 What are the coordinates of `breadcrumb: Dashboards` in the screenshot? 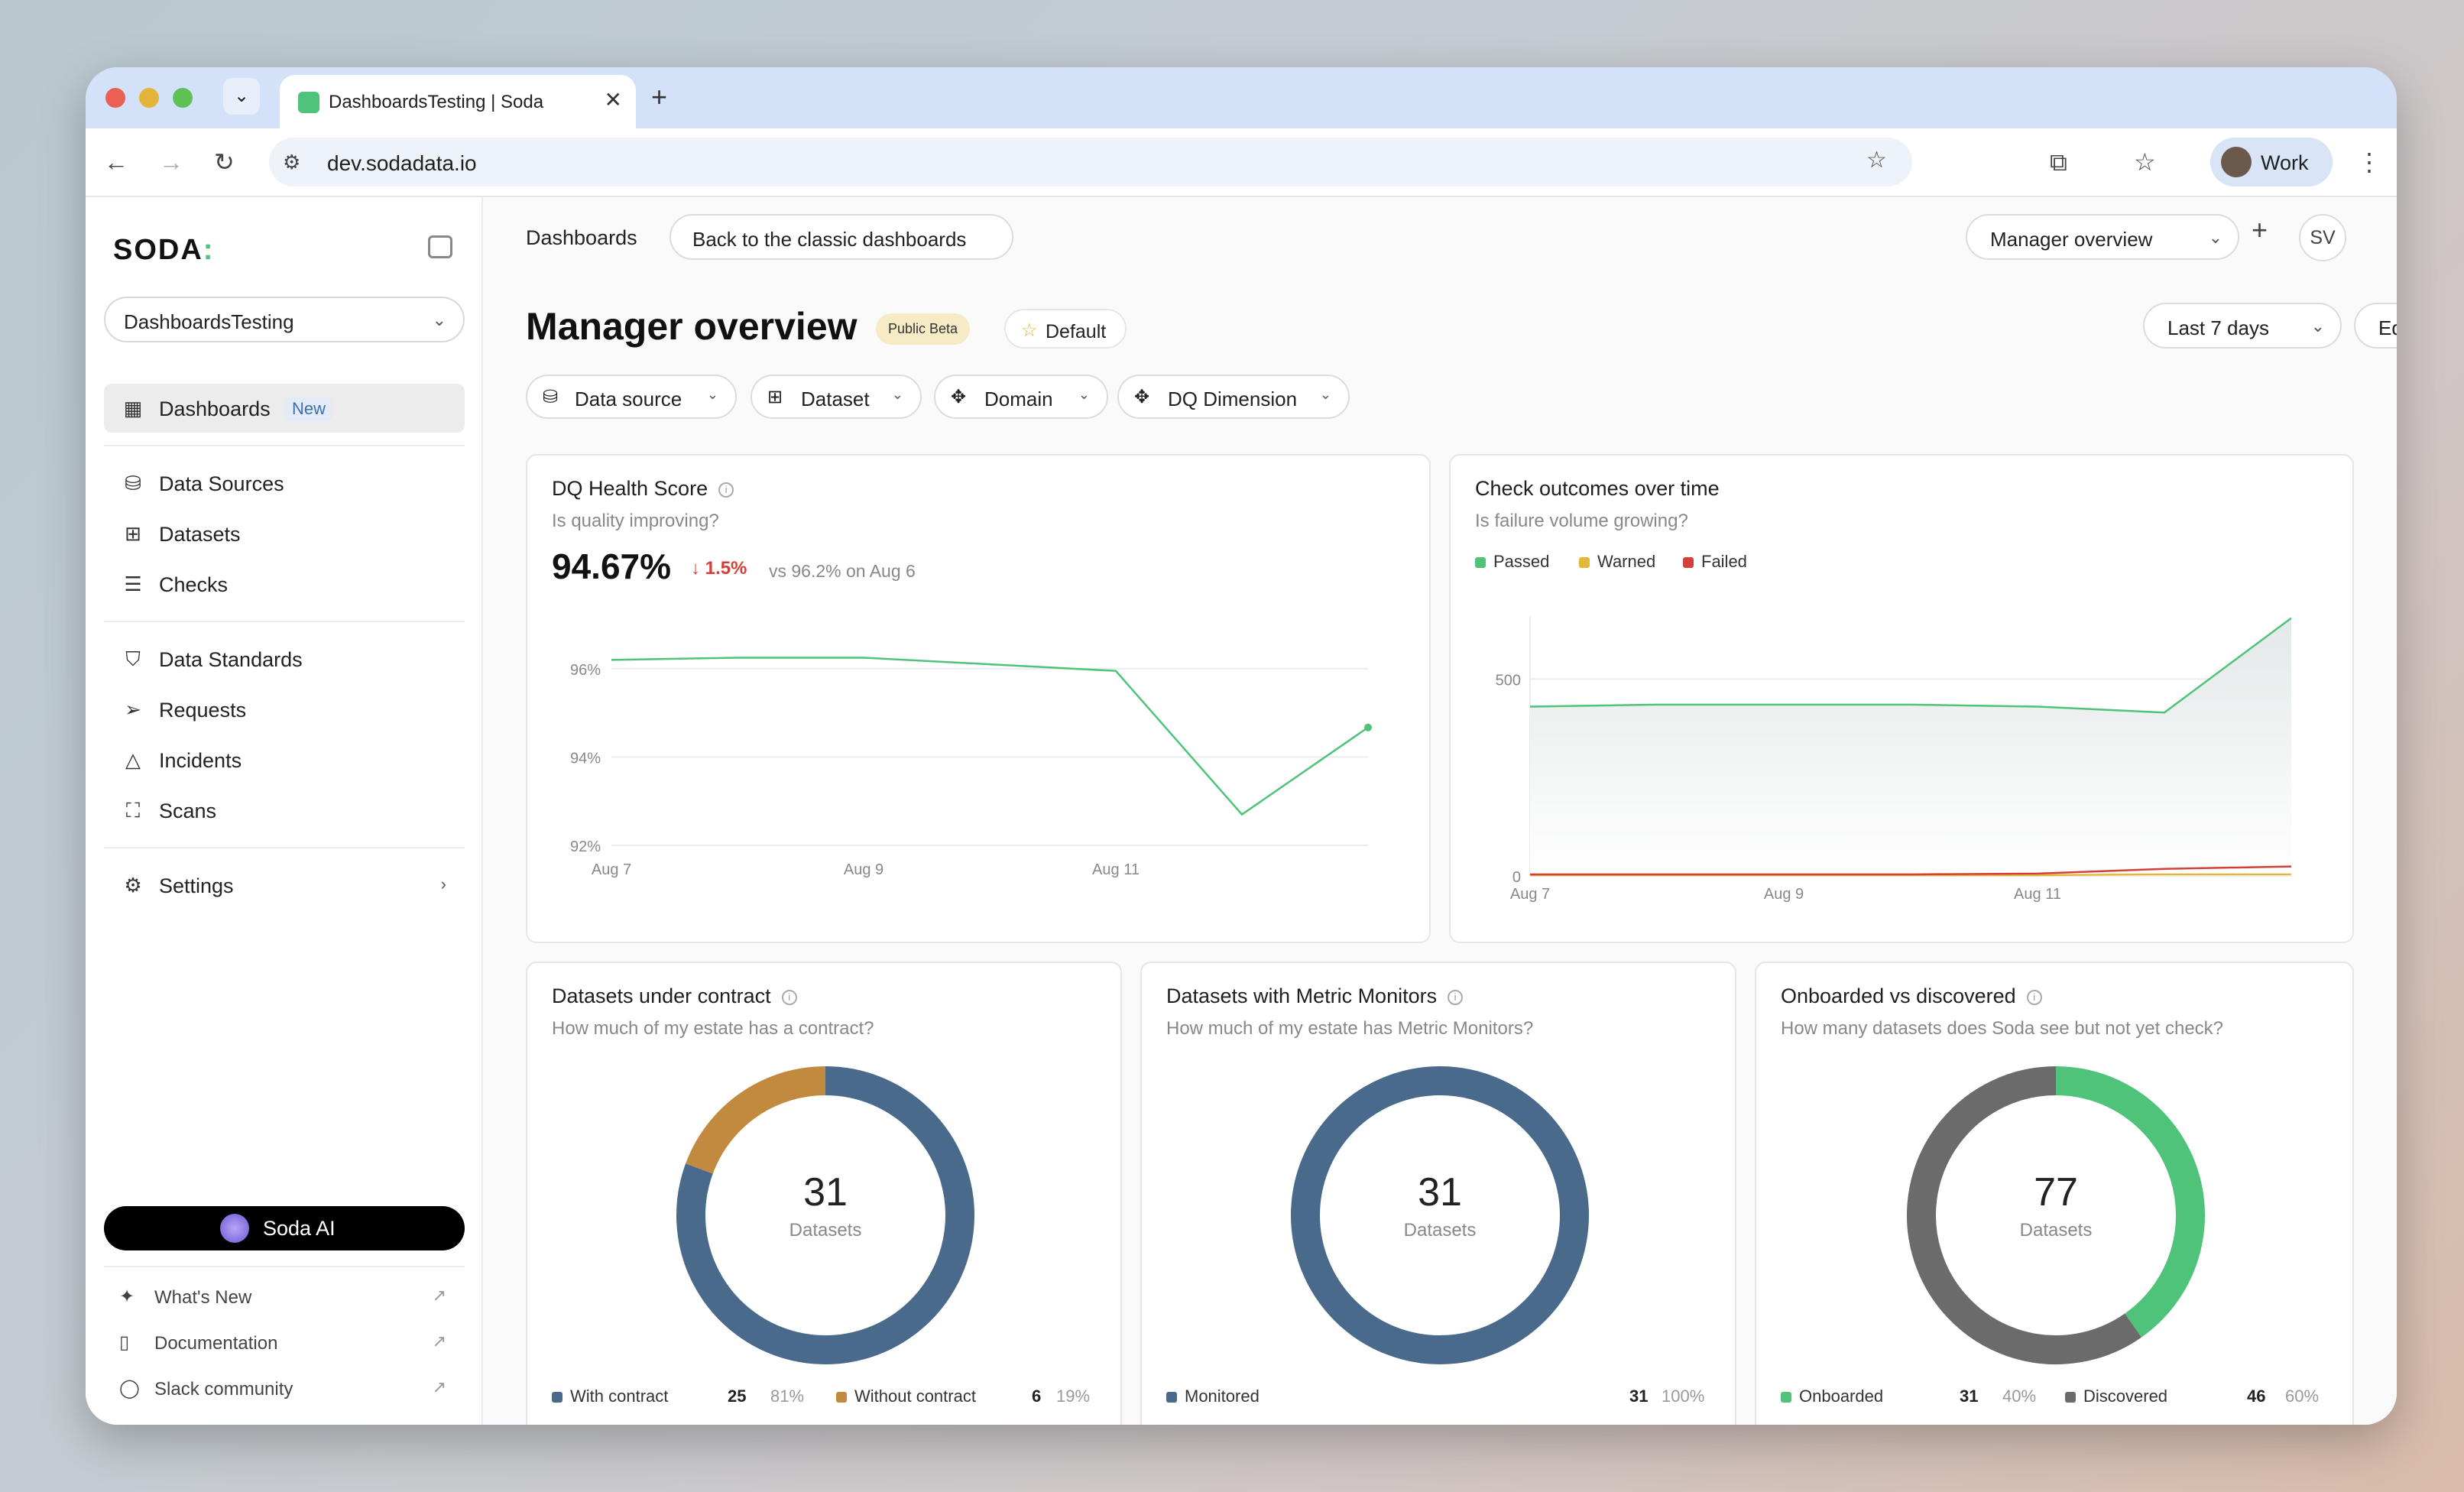 It's located at (581, 237).